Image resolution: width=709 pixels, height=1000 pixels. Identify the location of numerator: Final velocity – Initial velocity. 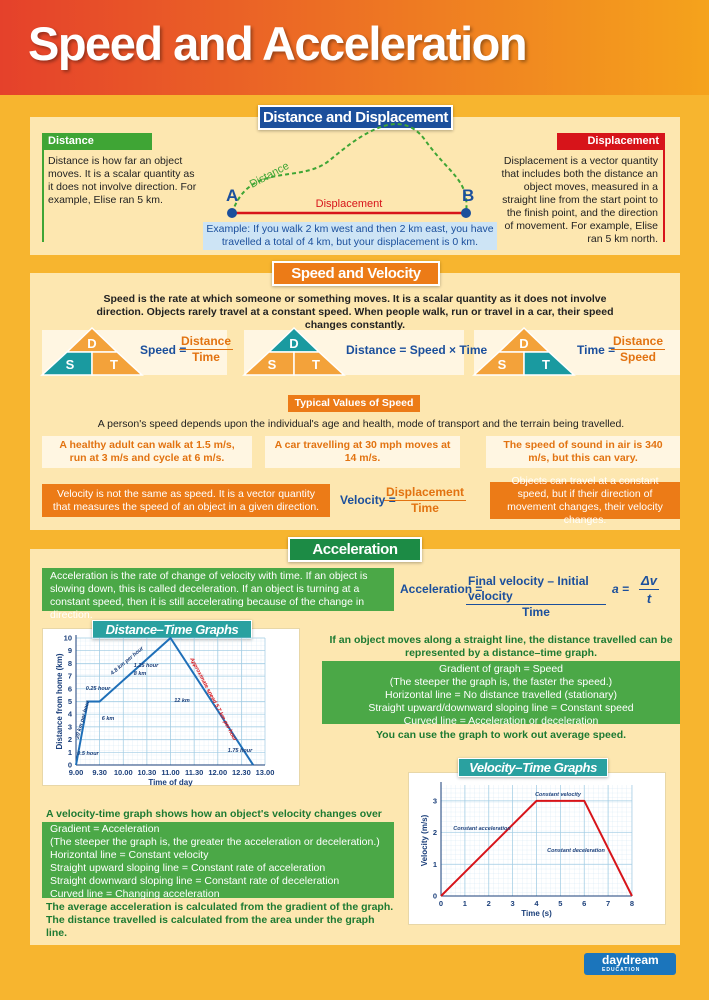
(536, 589).